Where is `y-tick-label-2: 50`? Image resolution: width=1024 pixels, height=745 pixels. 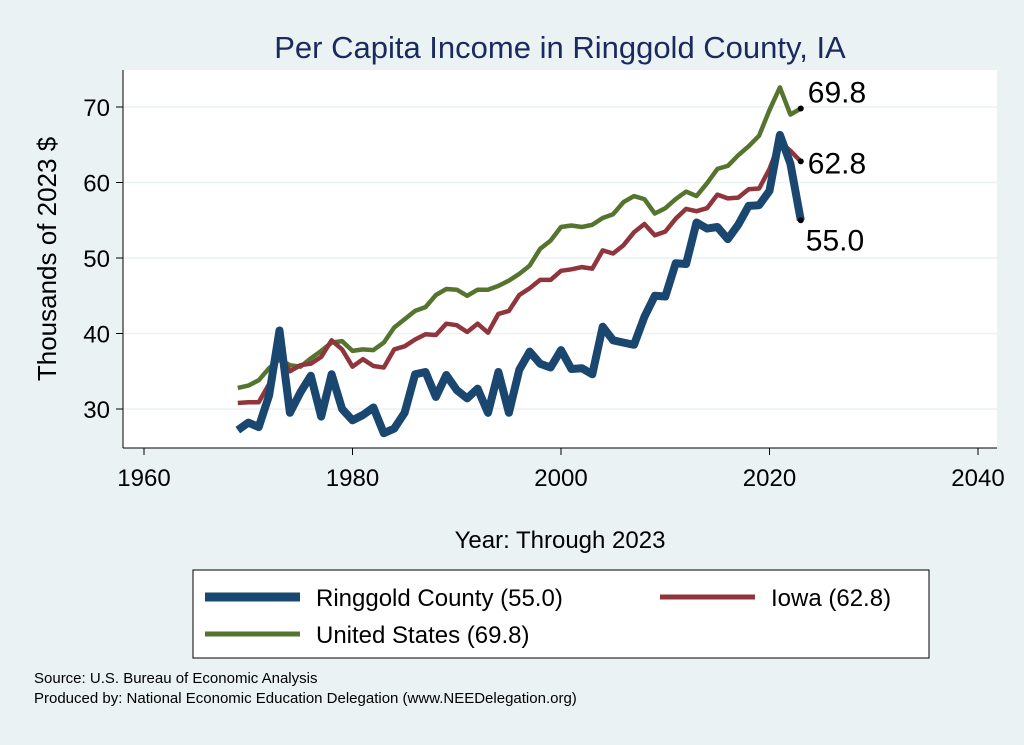
y-tick-label-2: 50 is located at coordinates (96, 259).